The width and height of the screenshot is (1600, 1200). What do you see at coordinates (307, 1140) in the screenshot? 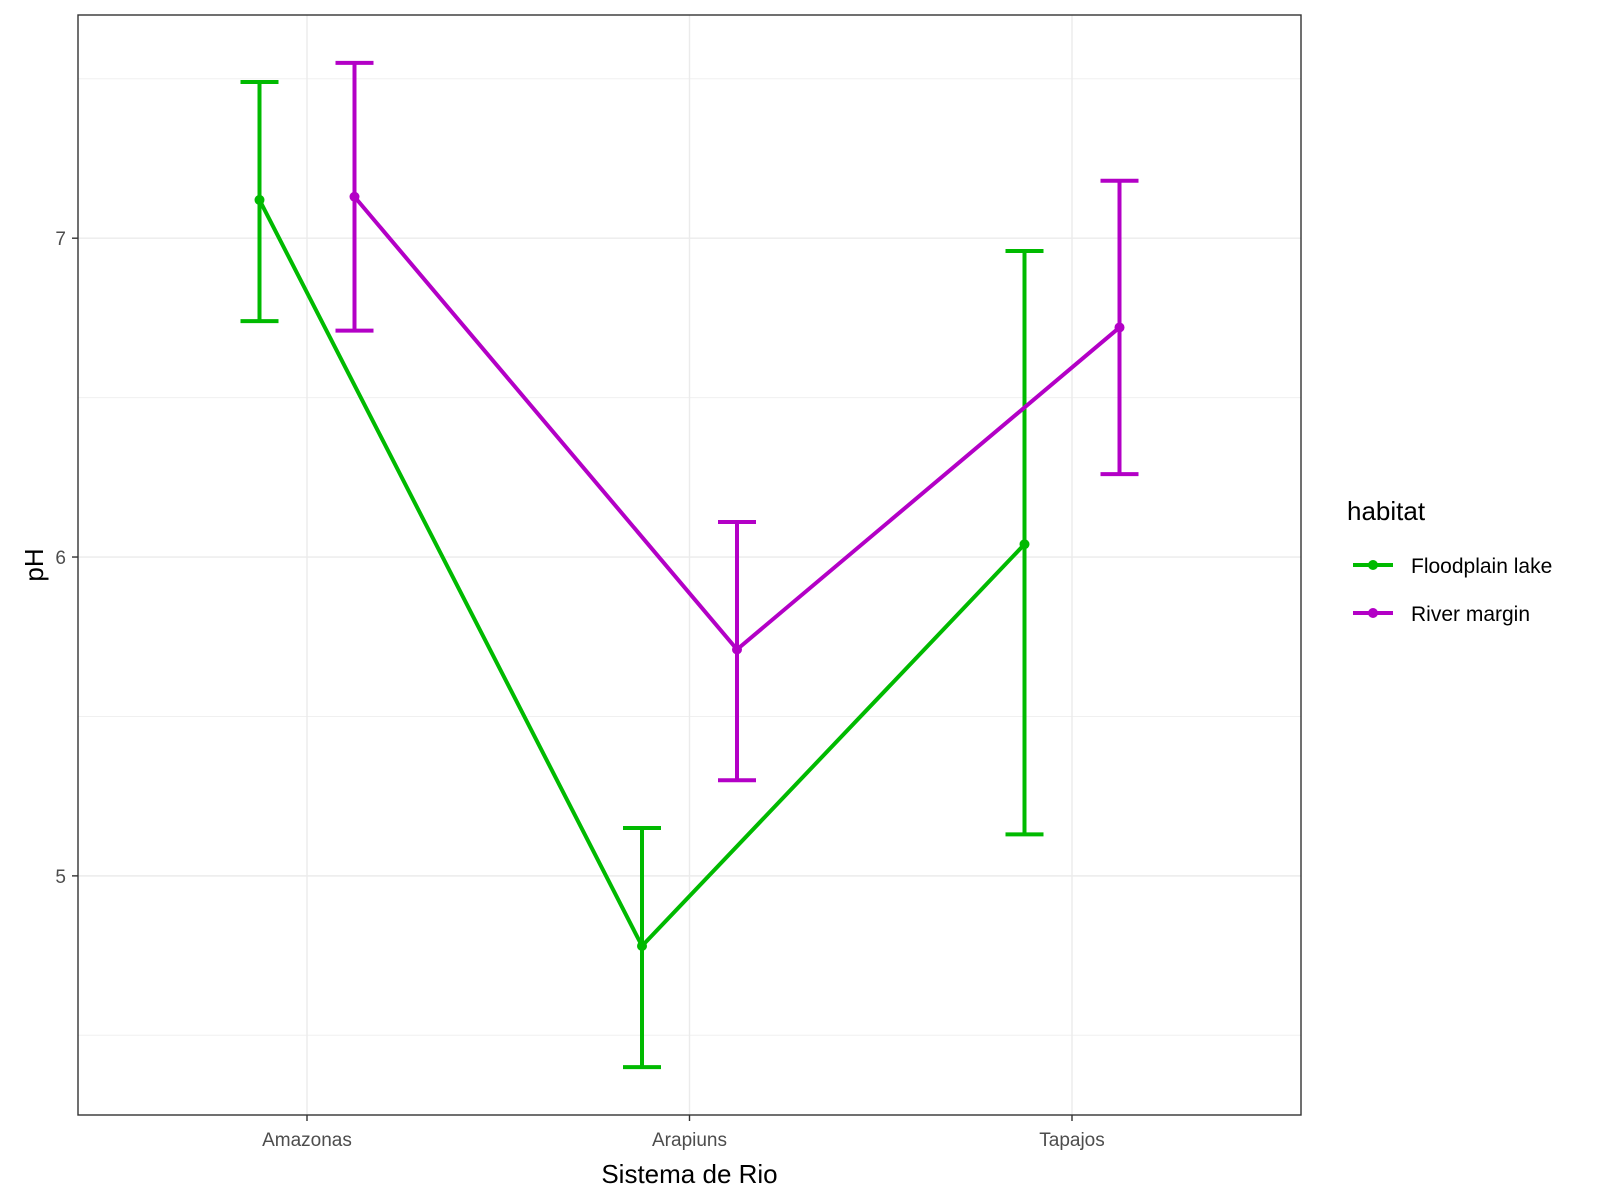
I see `x-tick-label: Amazonas` at bounding box center [307, 1140].